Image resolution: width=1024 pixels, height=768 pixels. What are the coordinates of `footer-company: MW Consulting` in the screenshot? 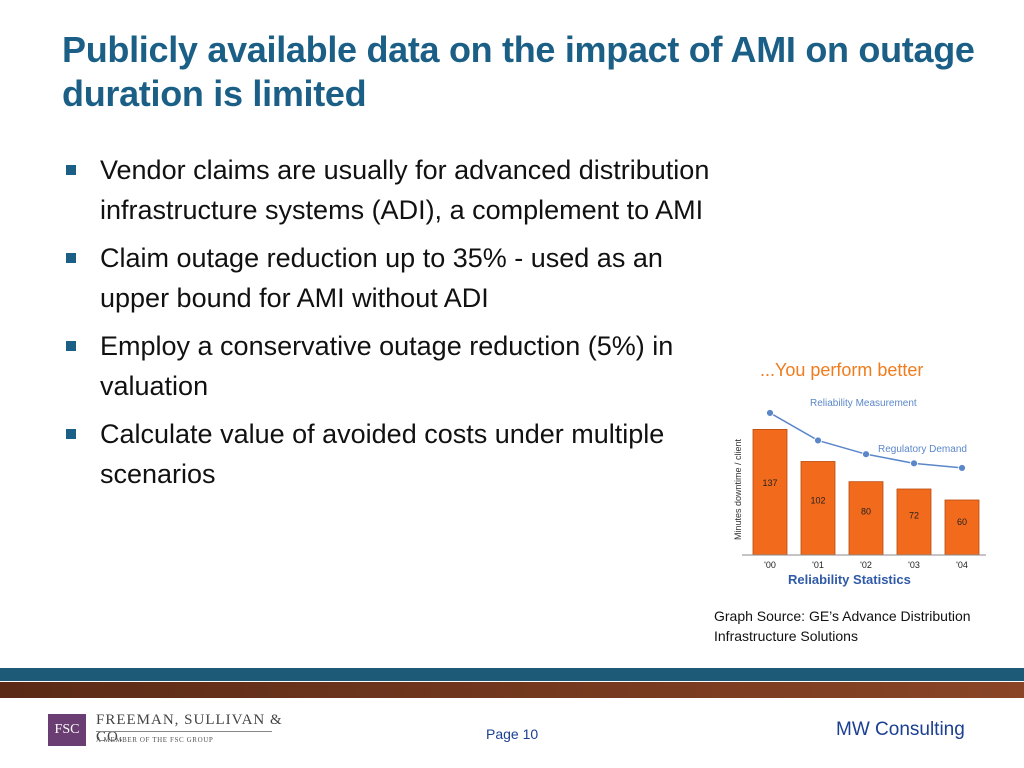 It's located at (900, 729).